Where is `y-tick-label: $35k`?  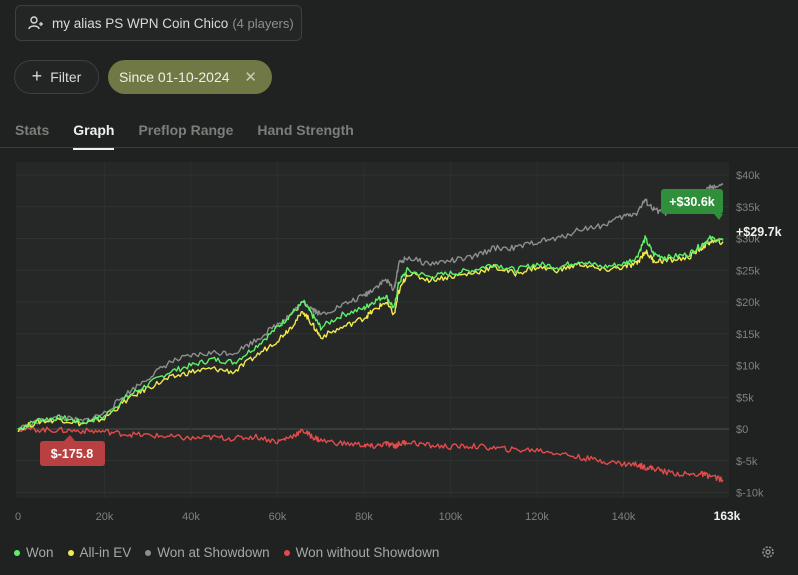 y-tick-label: $35k is located at coordinates (748, 208).